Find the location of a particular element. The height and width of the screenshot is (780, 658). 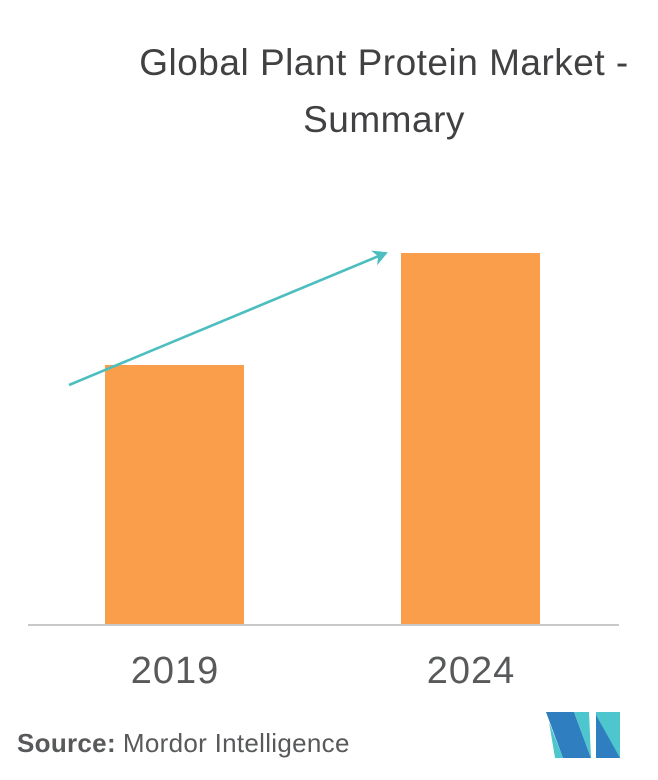

bar-2024 is located at coordinates (470, 438).